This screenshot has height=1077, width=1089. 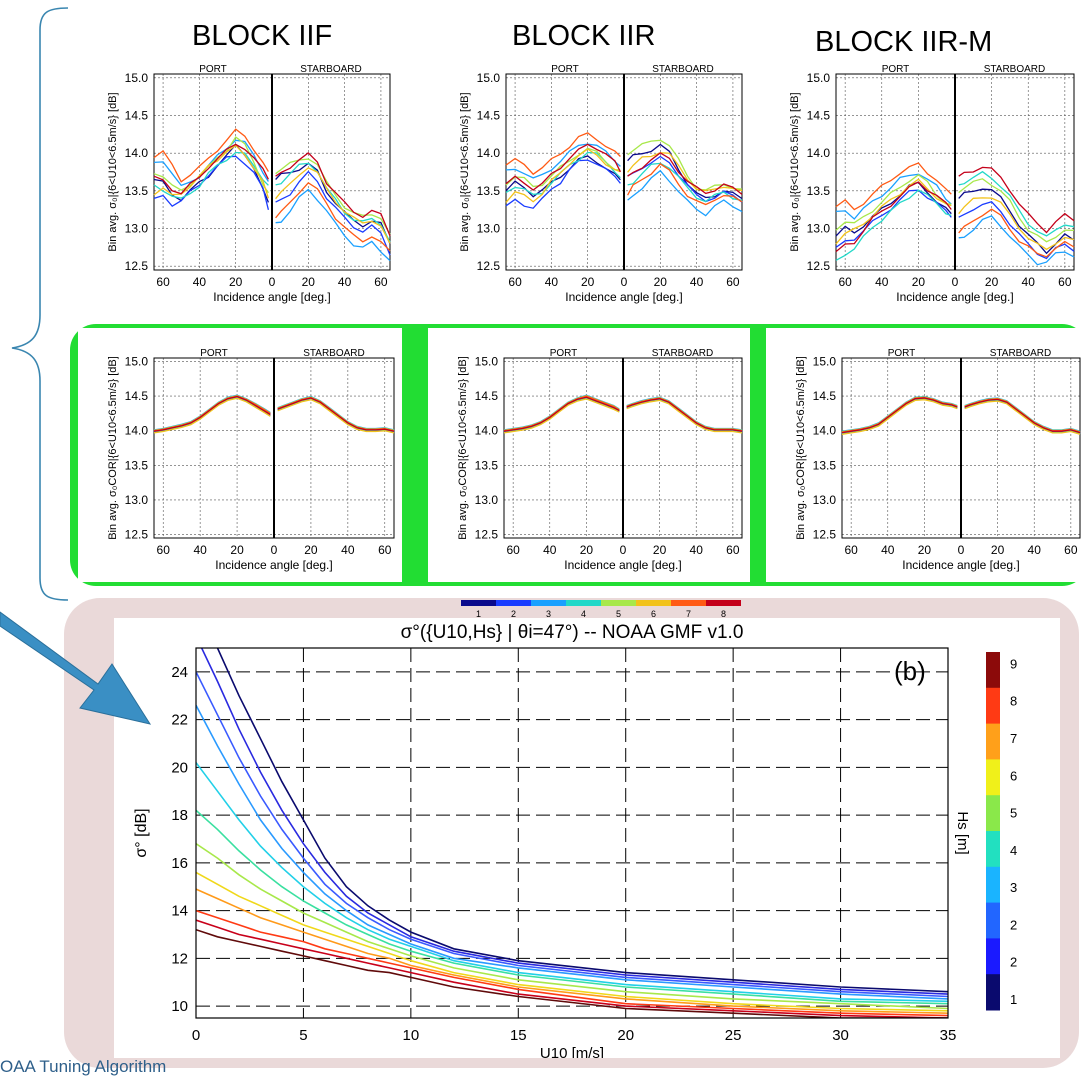 What do you see at coordinates (618, 614) in the screenshot?
I see `legend-label: 5` at bounding box center [618, 614].